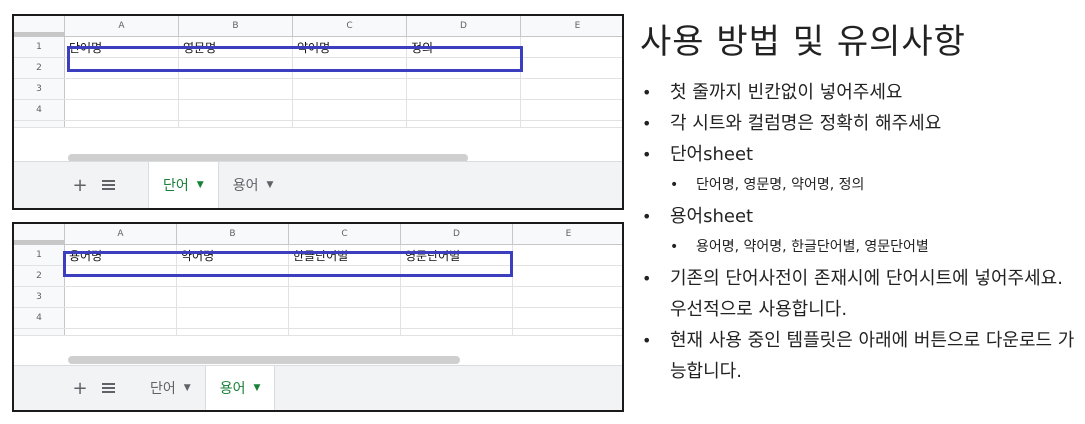  What do you see at coordinates (860, 185) in the screenshot?
I see `sub-list-item: 단어명, 영문명, 약어명, 정의` at bounding box center [860, 185].